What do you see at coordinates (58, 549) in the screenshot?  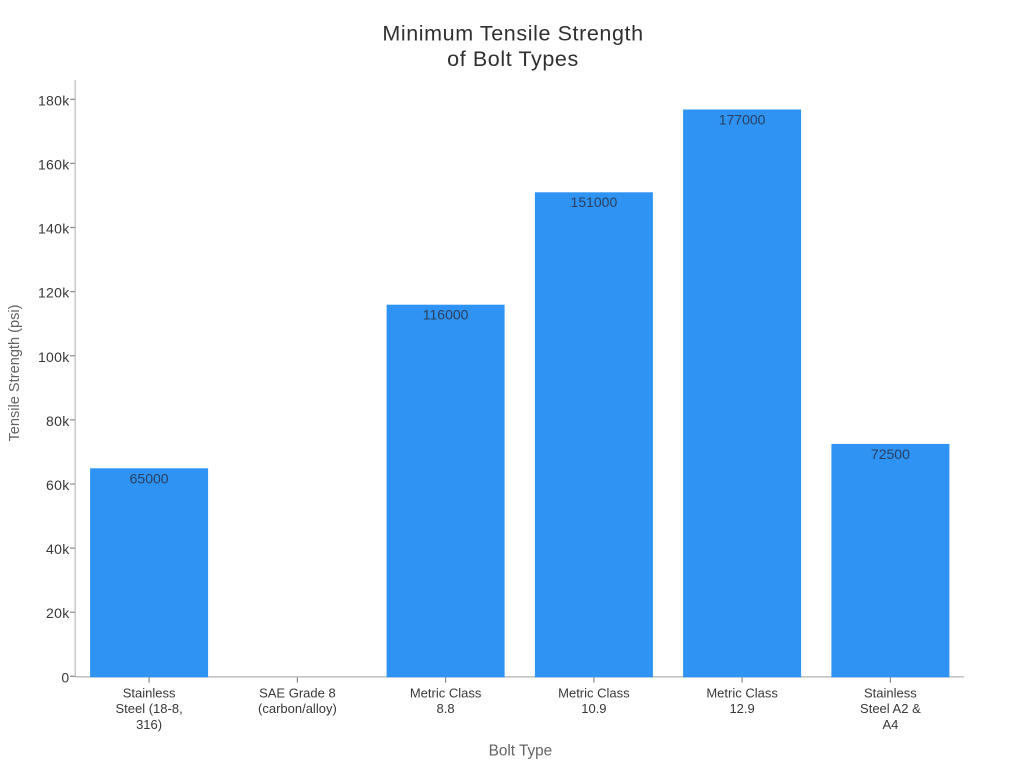 I see `svg-text: 40k` at bounding box center [58, 549].